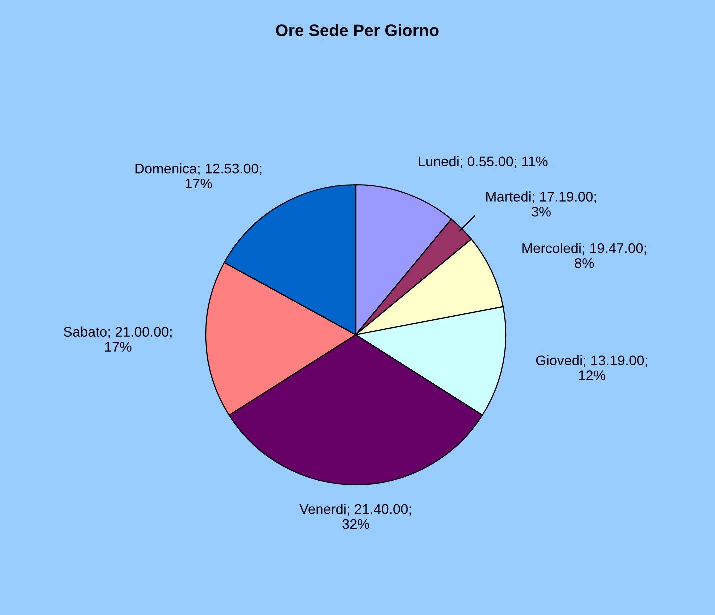  Describe the element at coordinates (357, 30) in the screenshot. I see `chart-title: Ore Sede Per Giorno` at that location.